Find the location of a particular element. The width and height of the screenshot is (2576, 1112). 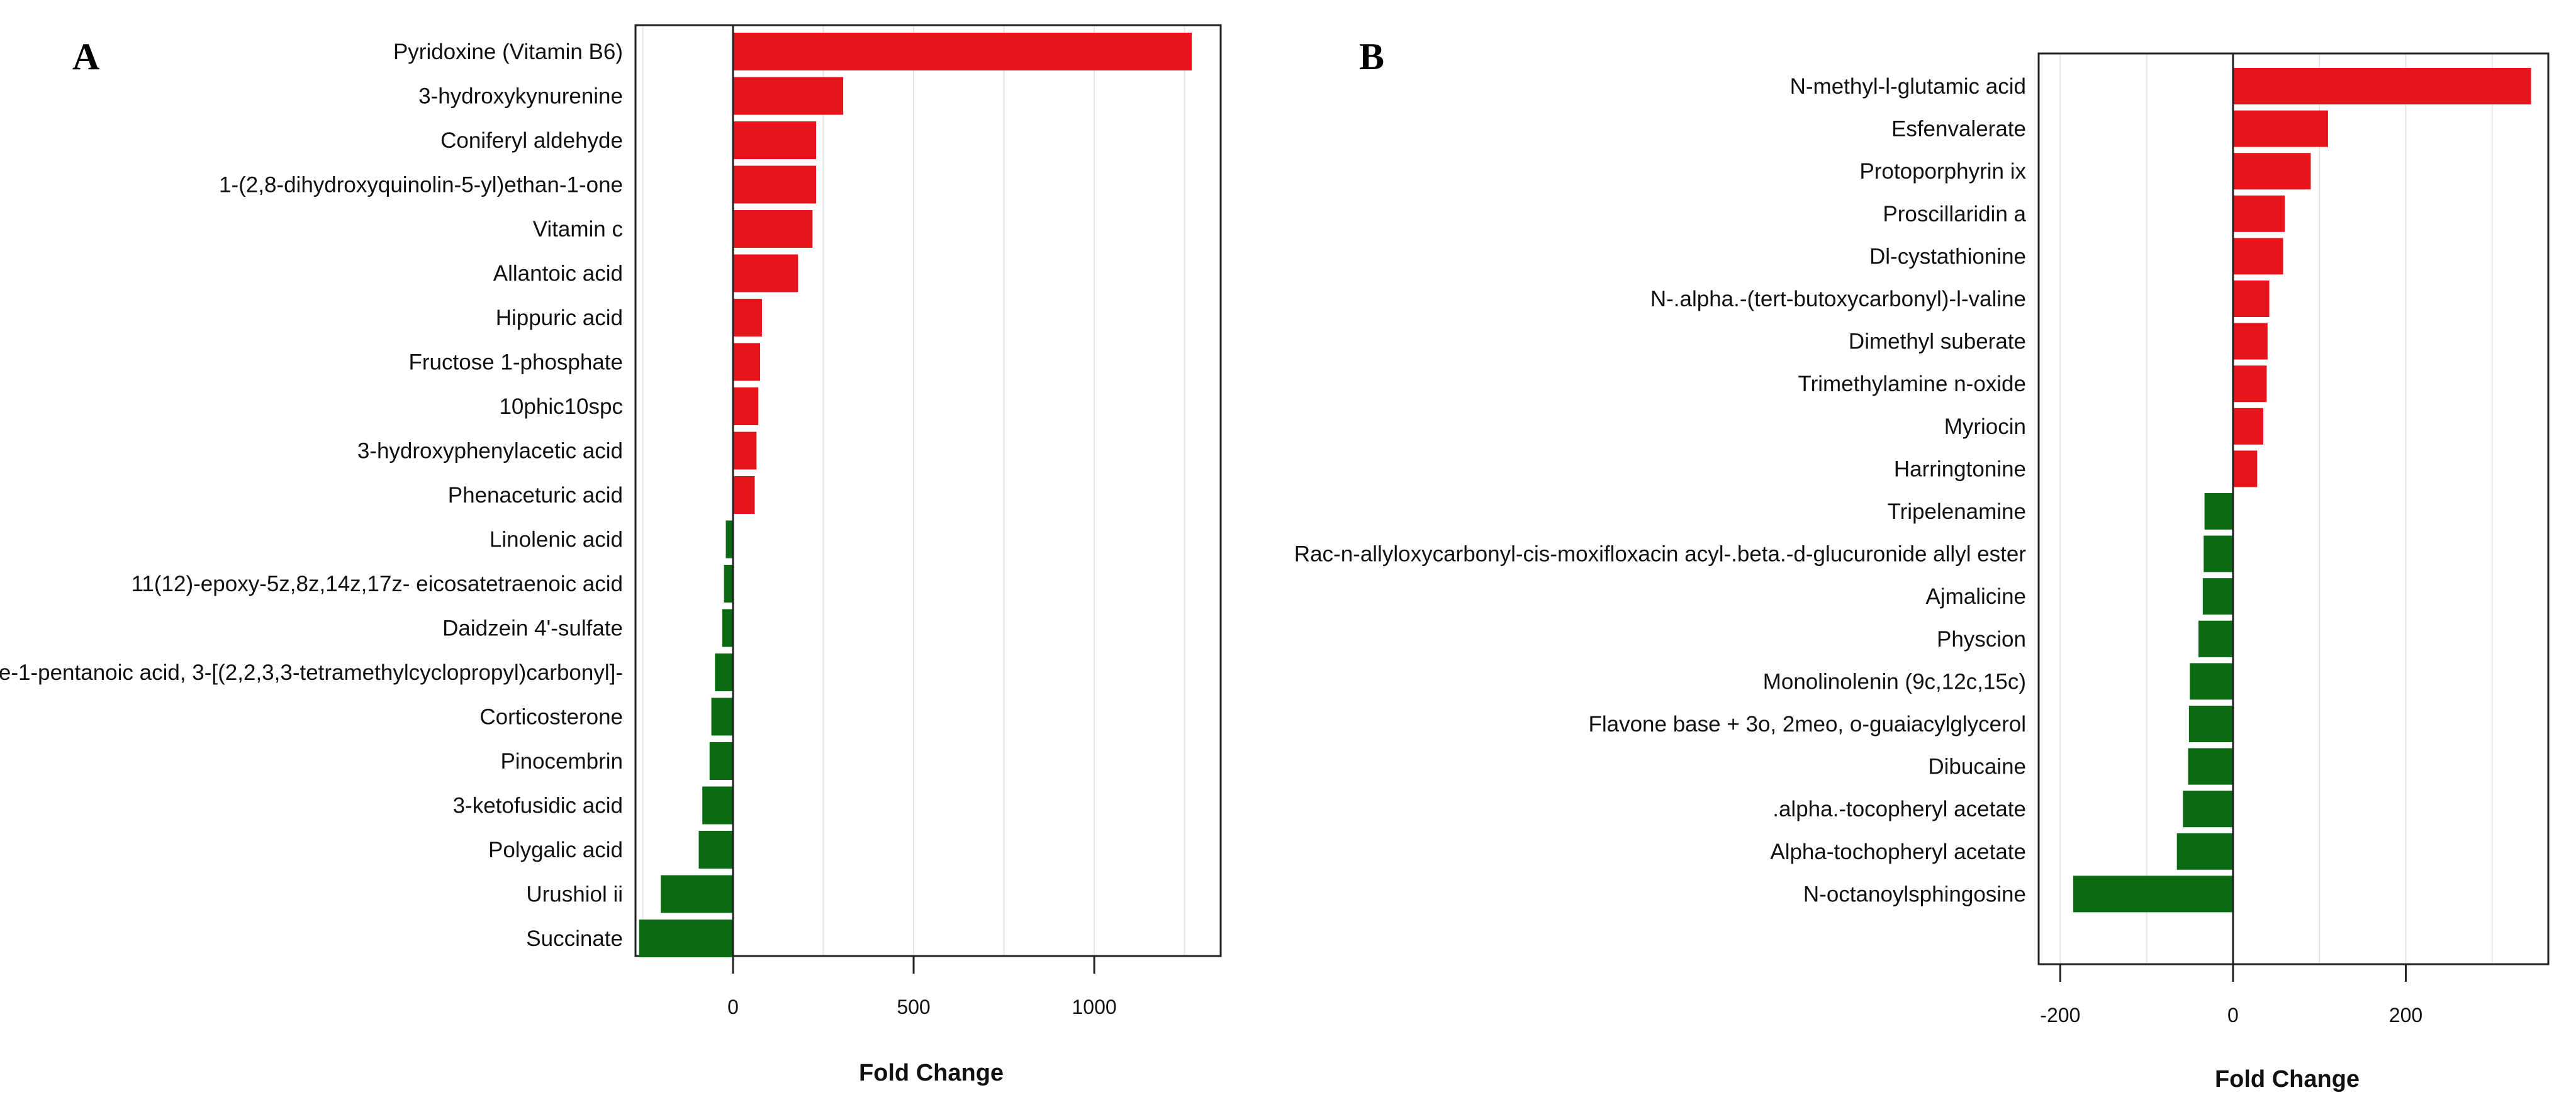

category-label: N-.alpha.-(tert-butoxycarbonyl)-l-valine is located at coordinates (1838, 299).